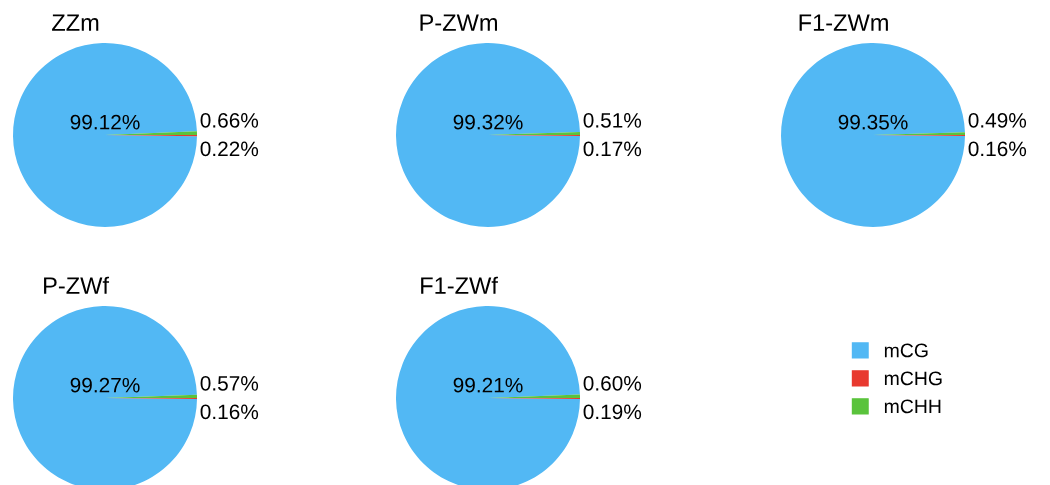 The height and width of the screenshot is (485, 1050). What do you see at coordinates (906, 350) in the screenshot?
I see `legend-label: mCG` at bounding box center [906, 350].